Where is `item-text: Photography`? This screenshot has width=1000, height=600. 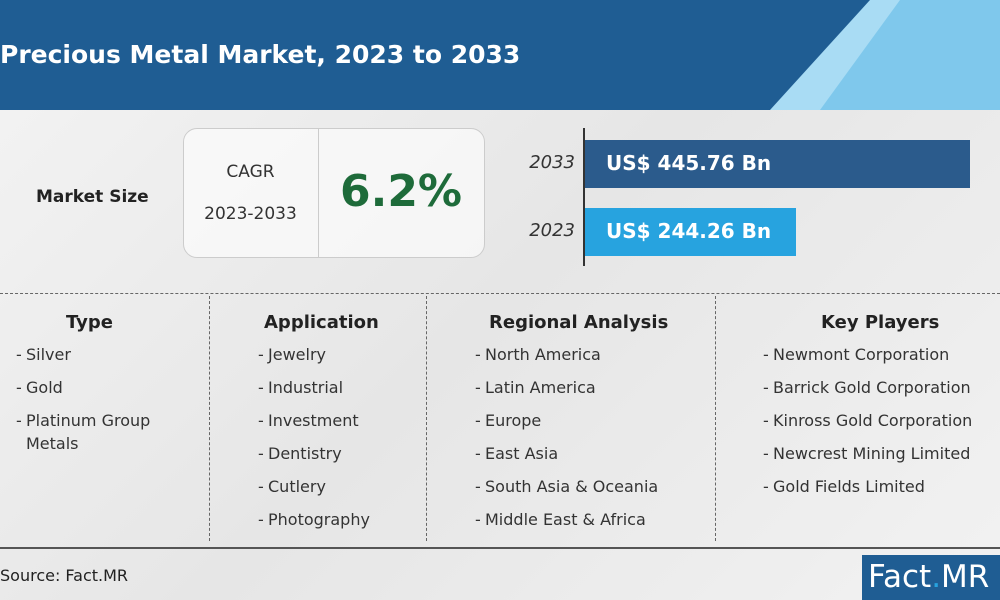 item-text: Photography is located at coordinates (319, 519).